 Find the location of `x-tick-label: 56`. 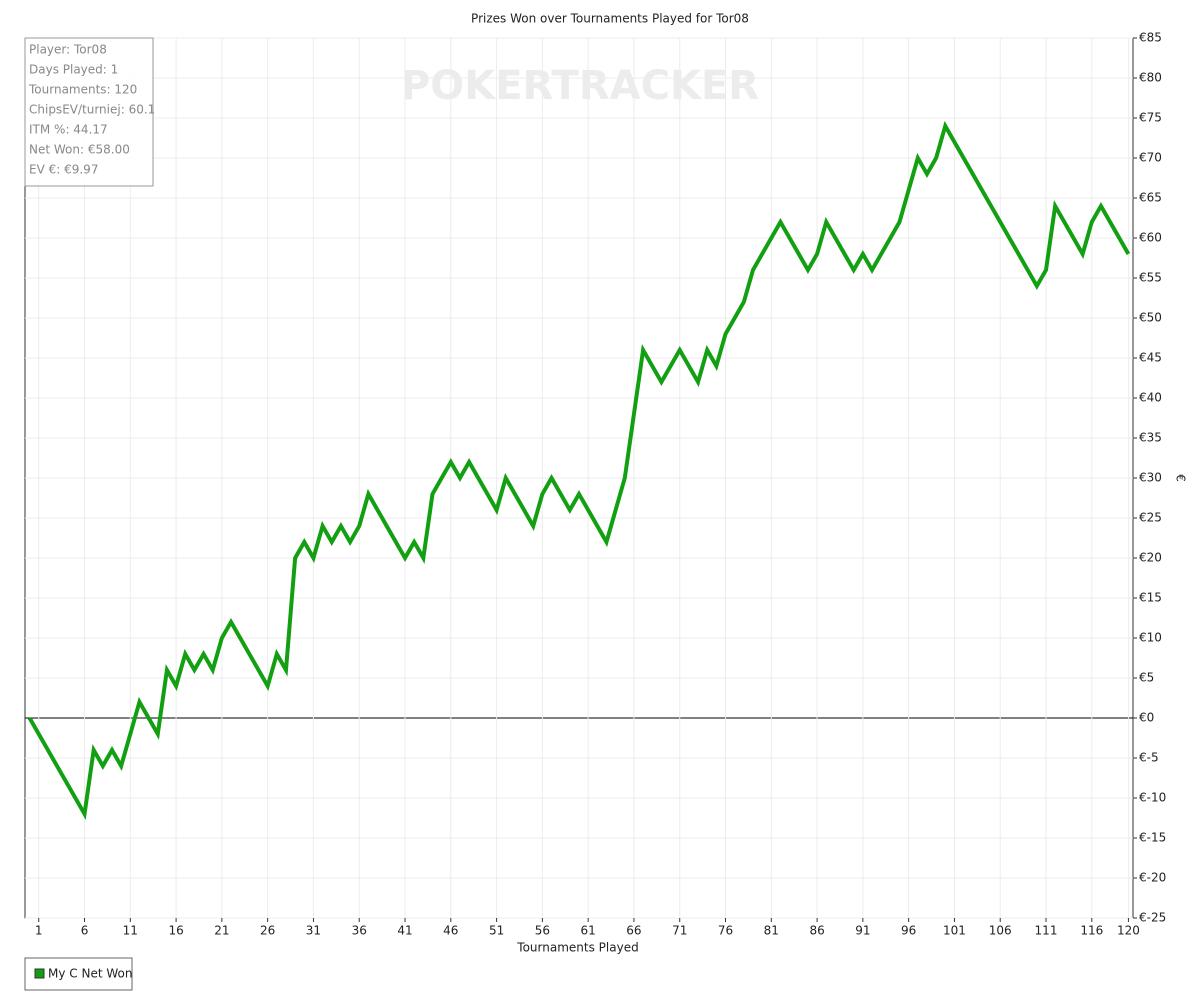

x-tick-label: 56 is located at coordinates (542, 931).